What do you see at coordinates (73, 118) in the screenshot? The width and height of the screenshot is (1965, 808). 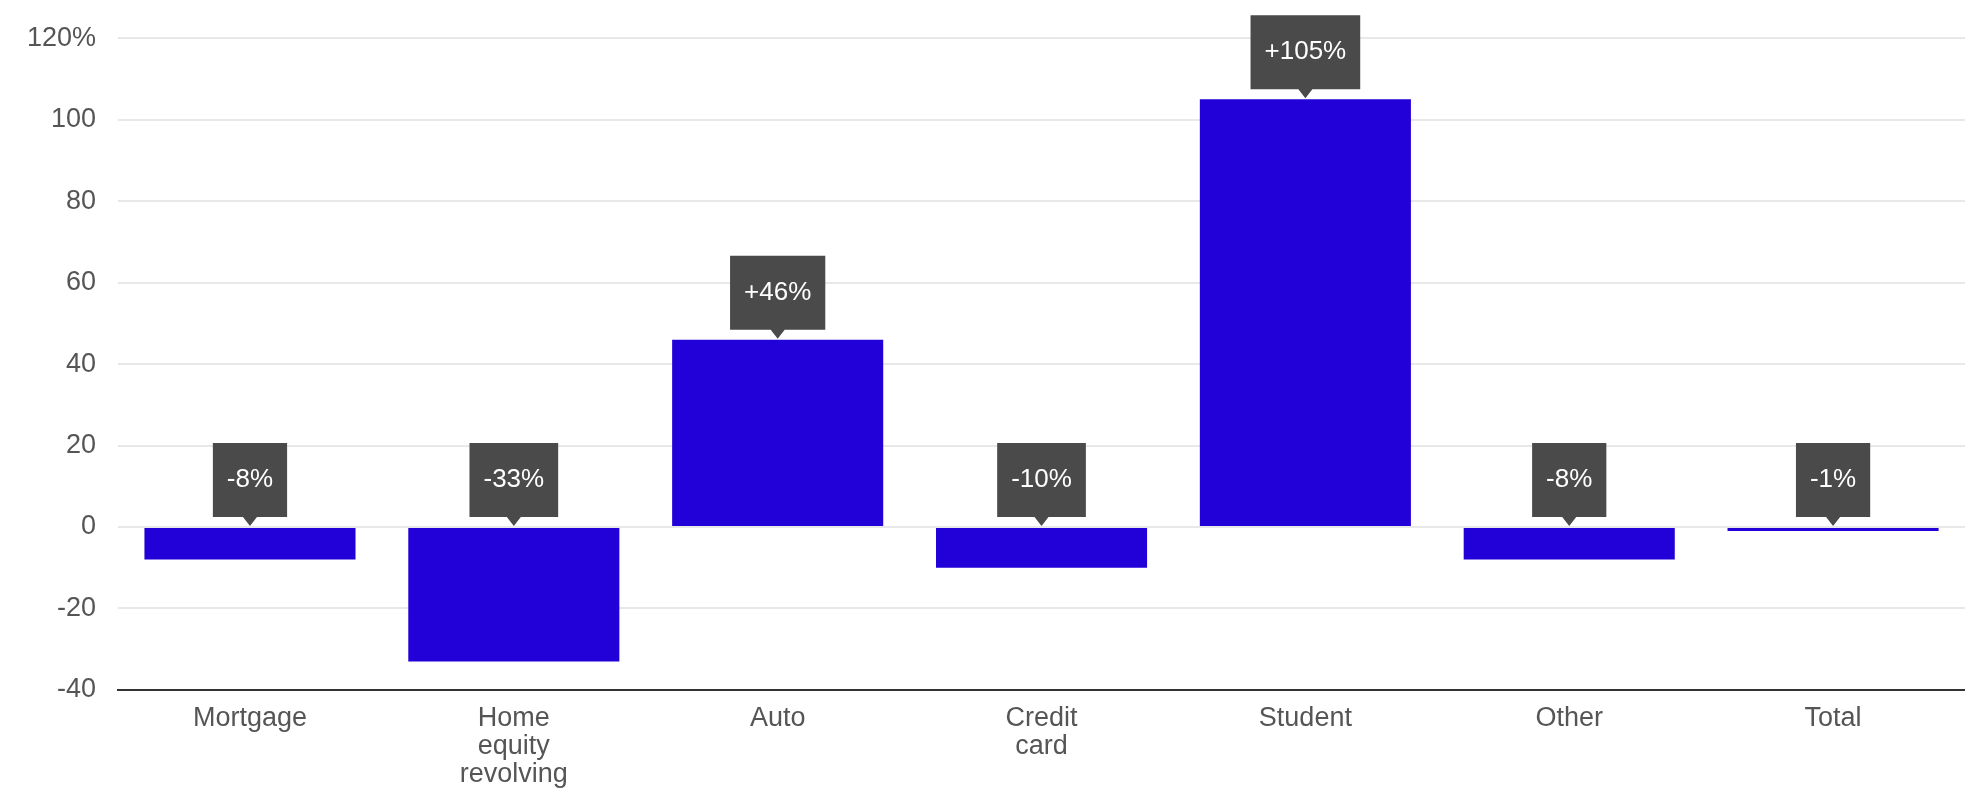 I see `y-tick-label: 100` at bounding box center [73, 118].